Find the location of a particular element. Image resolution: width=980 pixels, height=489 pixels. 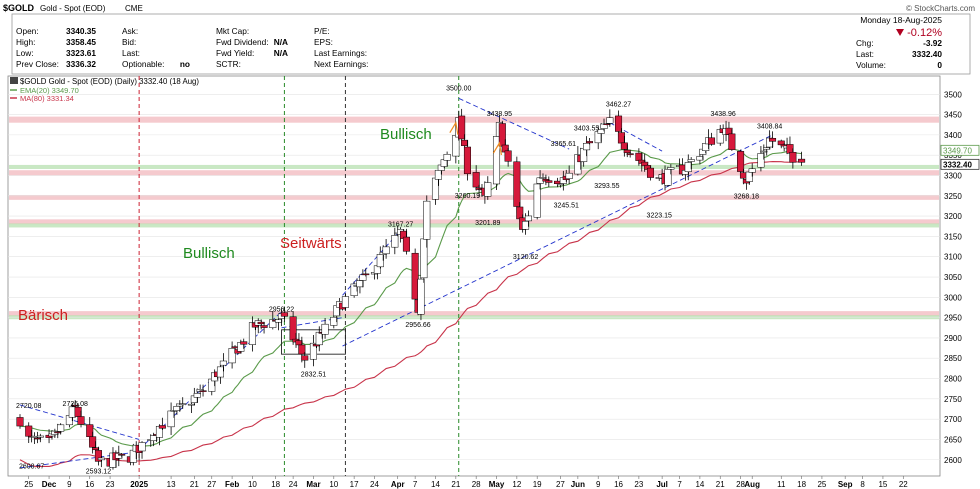

quote-left-label: High: is located at coordinates (25, 42).